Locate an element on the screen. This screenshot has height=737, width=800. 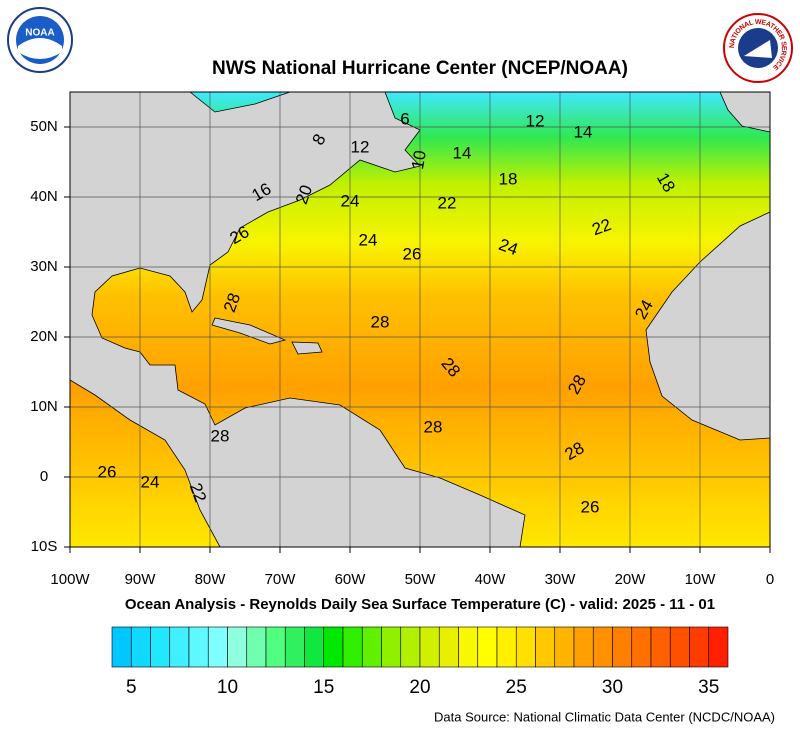
y-tick-label: 40N is located at coordinates (44, 196).